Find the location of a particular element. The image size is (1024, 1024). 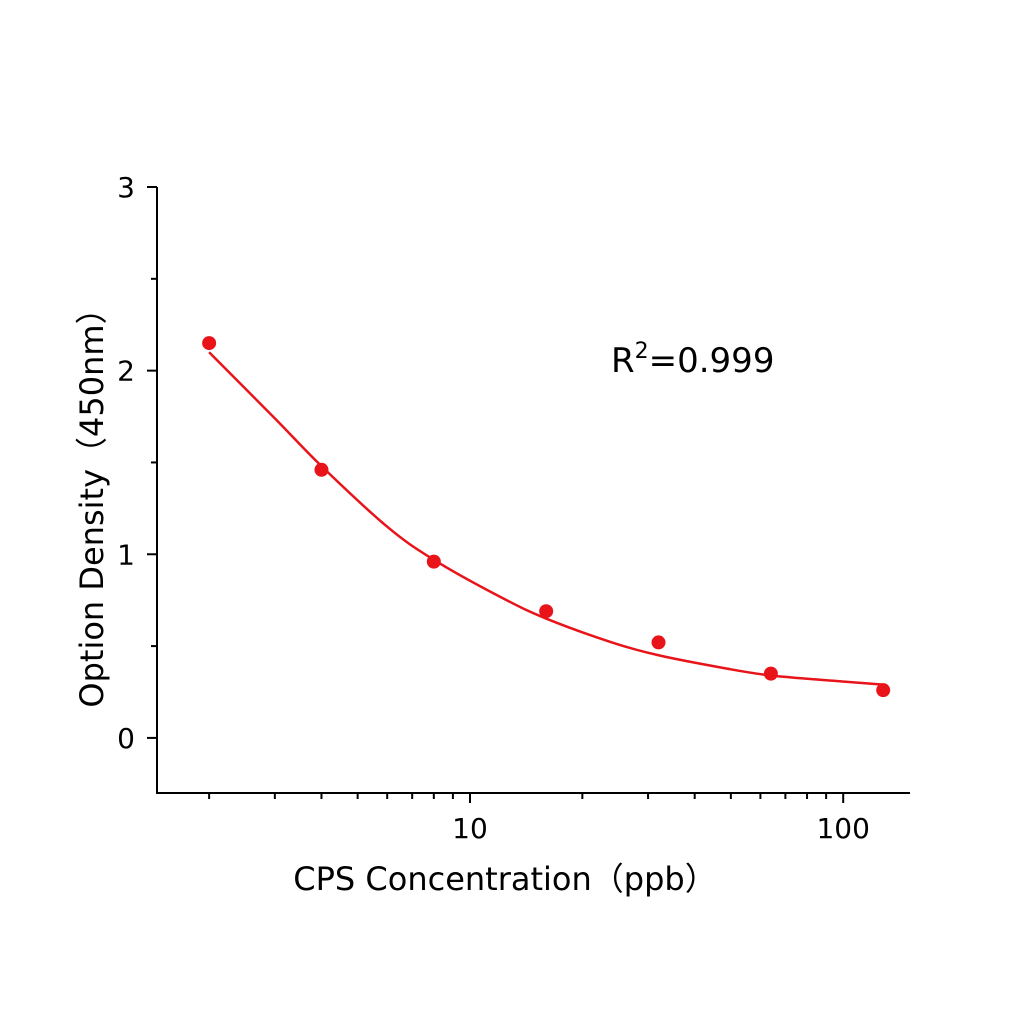

y-tick-label: 0 is located at coordinates (126, 738).